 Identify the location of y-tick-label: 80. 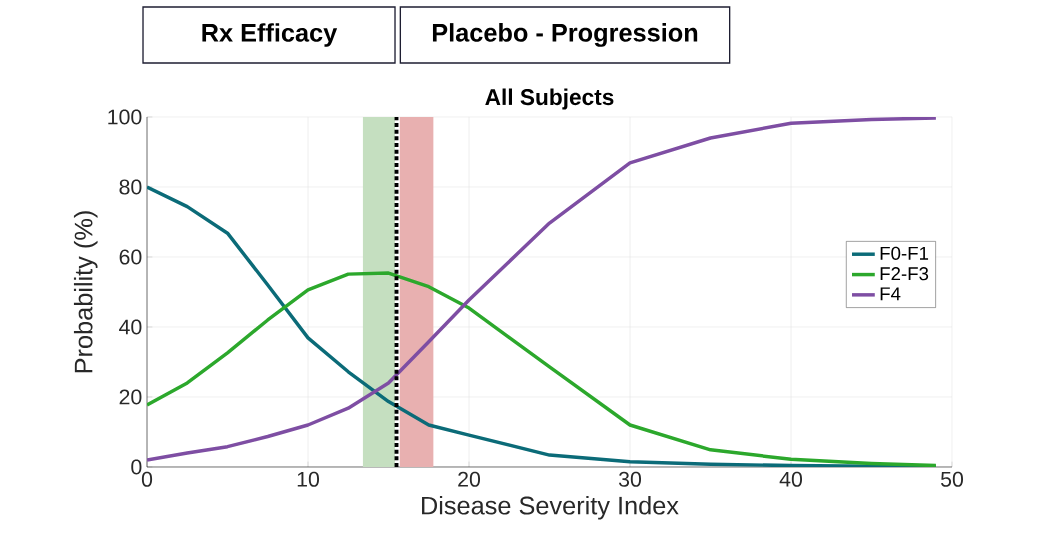
(130, 187).